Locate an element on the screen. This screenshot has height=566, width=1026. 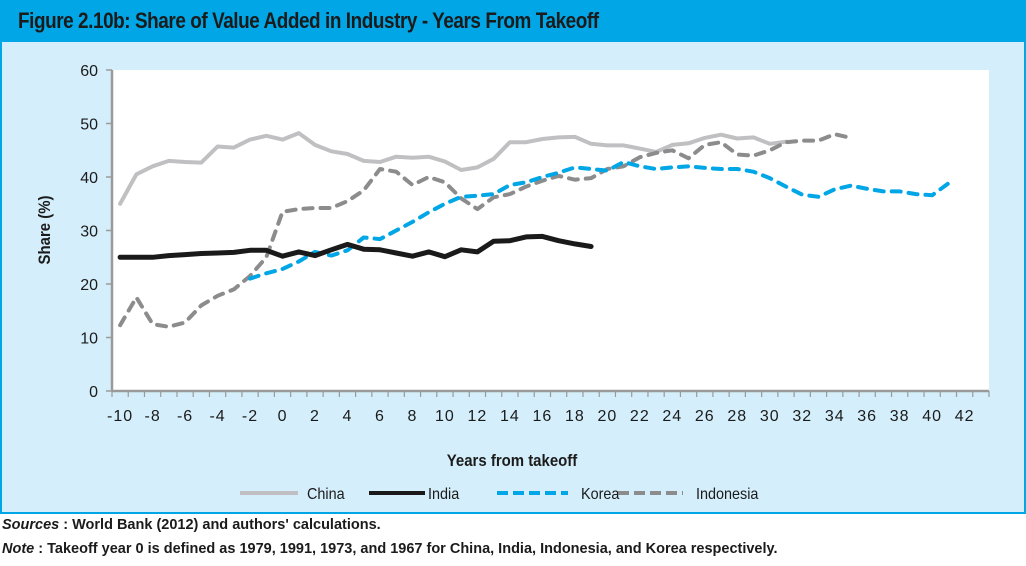
x-tick-label: 16 is located at coordinates (542, 416).